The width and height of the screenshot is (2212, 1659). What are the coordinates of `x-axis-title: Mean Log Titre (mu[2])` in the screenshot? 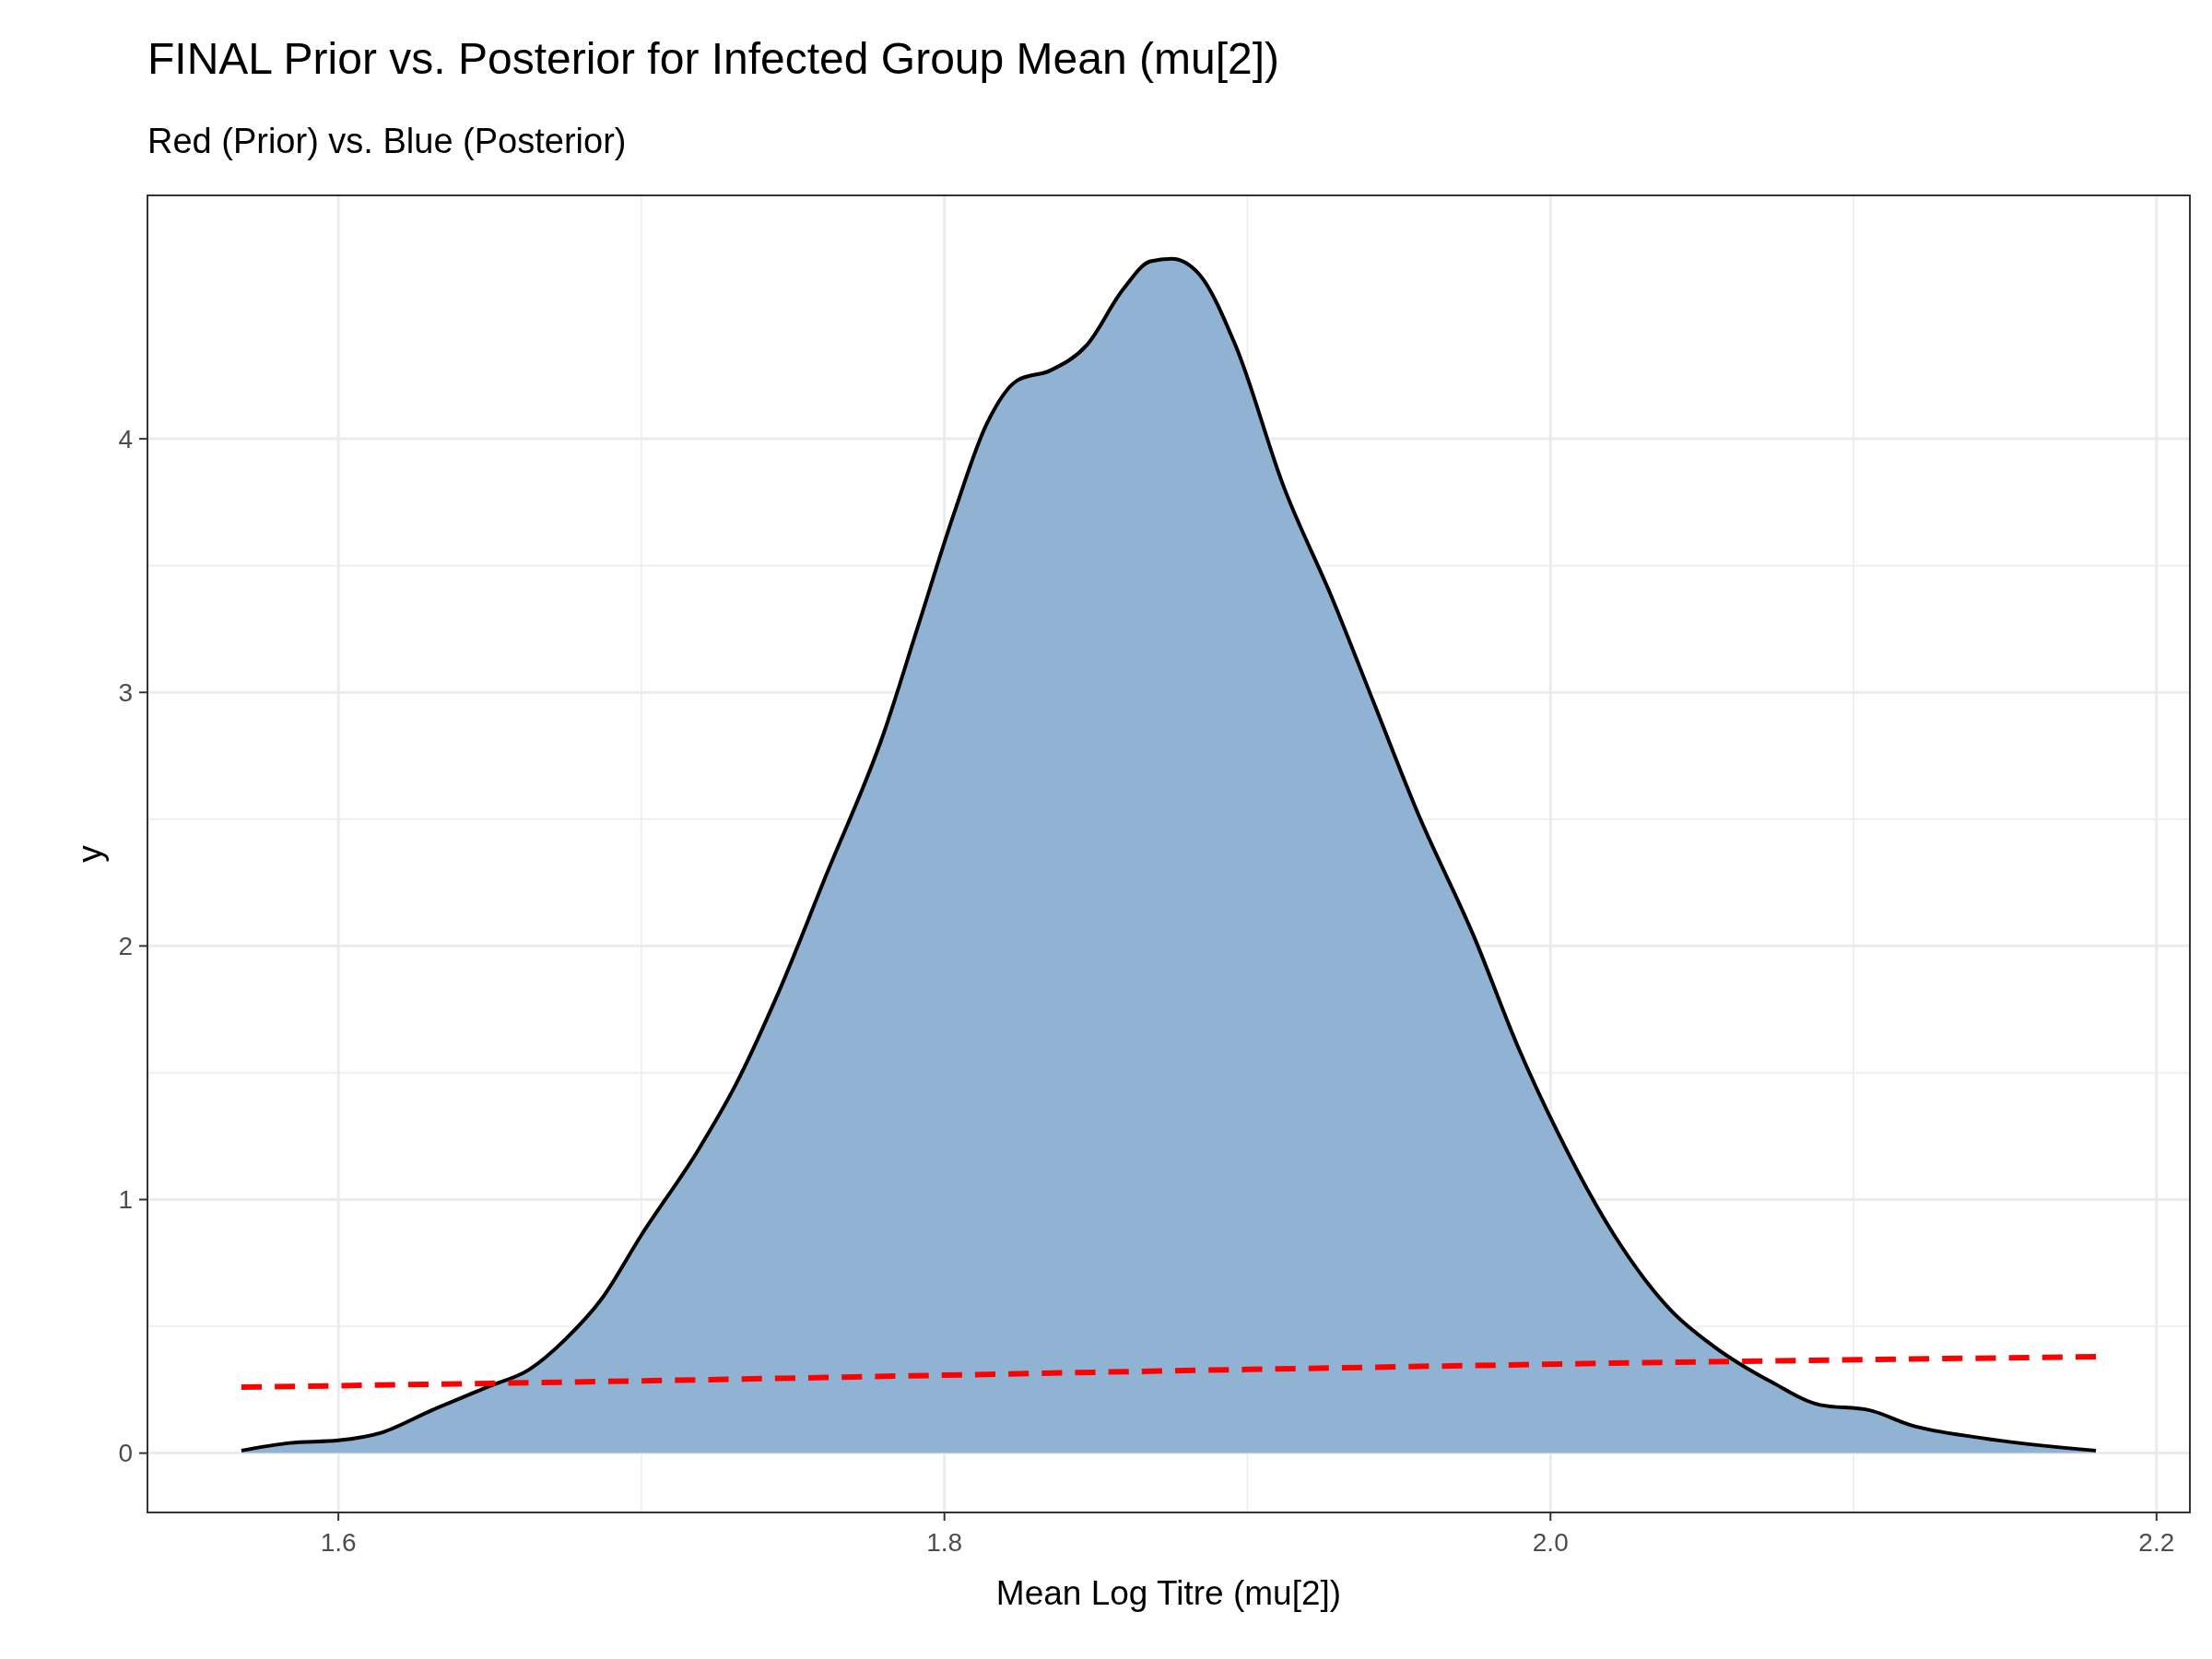 It's located at (1168, 1593).